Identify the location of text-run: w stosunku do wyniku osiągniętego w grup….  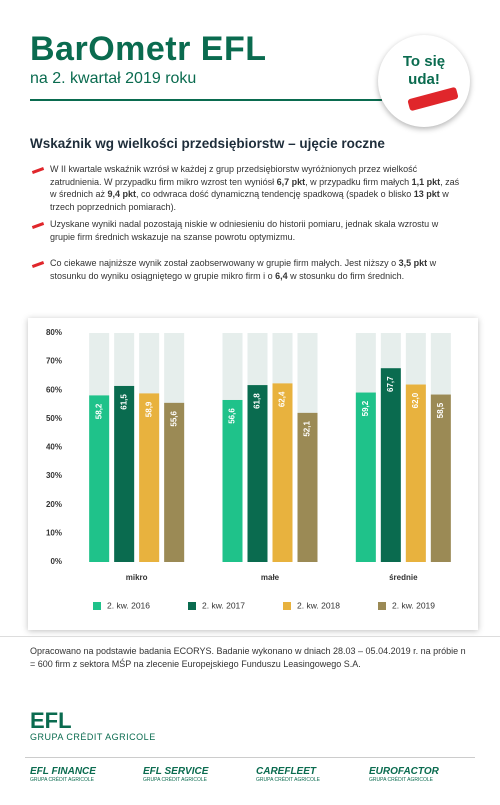
(243, 269).